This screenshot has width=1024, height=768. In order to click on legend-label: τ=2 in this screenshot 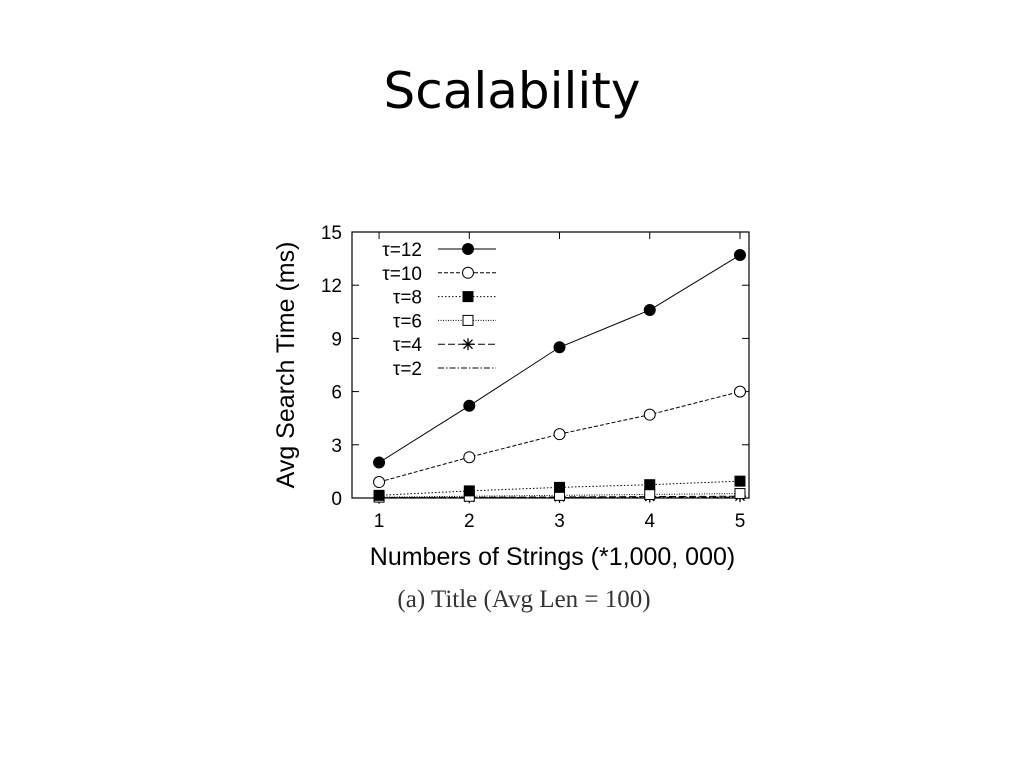, I will do `click(407, 369)`.